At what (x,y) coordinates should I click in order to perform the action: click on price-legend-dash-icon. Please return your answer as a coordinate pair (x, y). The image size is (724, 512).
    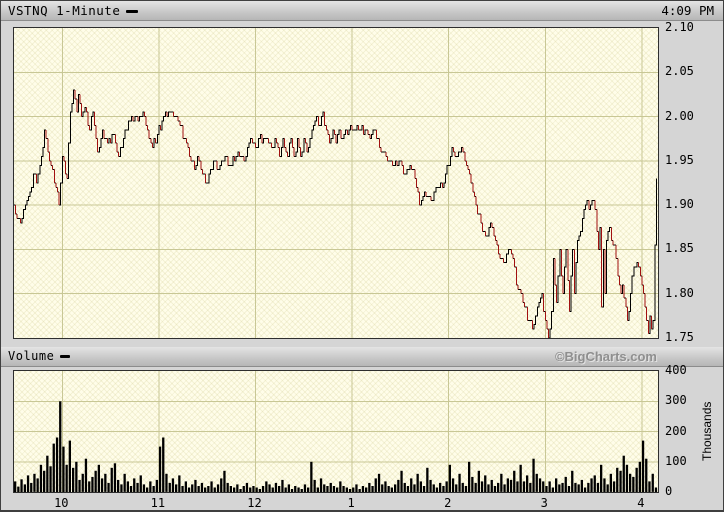
    Looking at the image, I should click on (132, 11).